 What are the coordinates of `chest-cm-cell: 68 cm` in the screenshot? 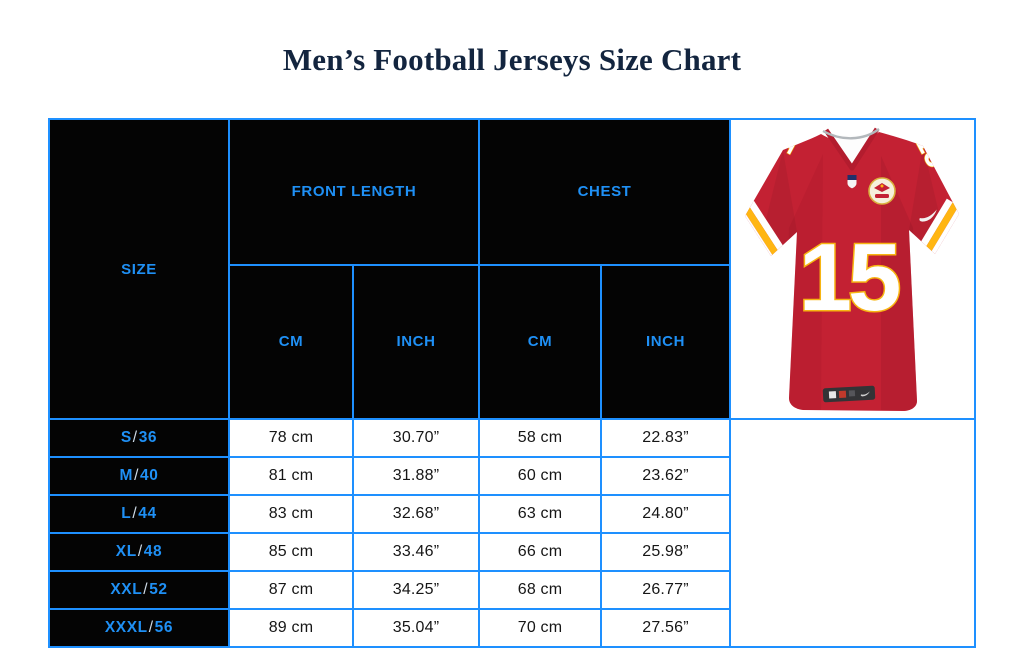 It's located at (540, 590).